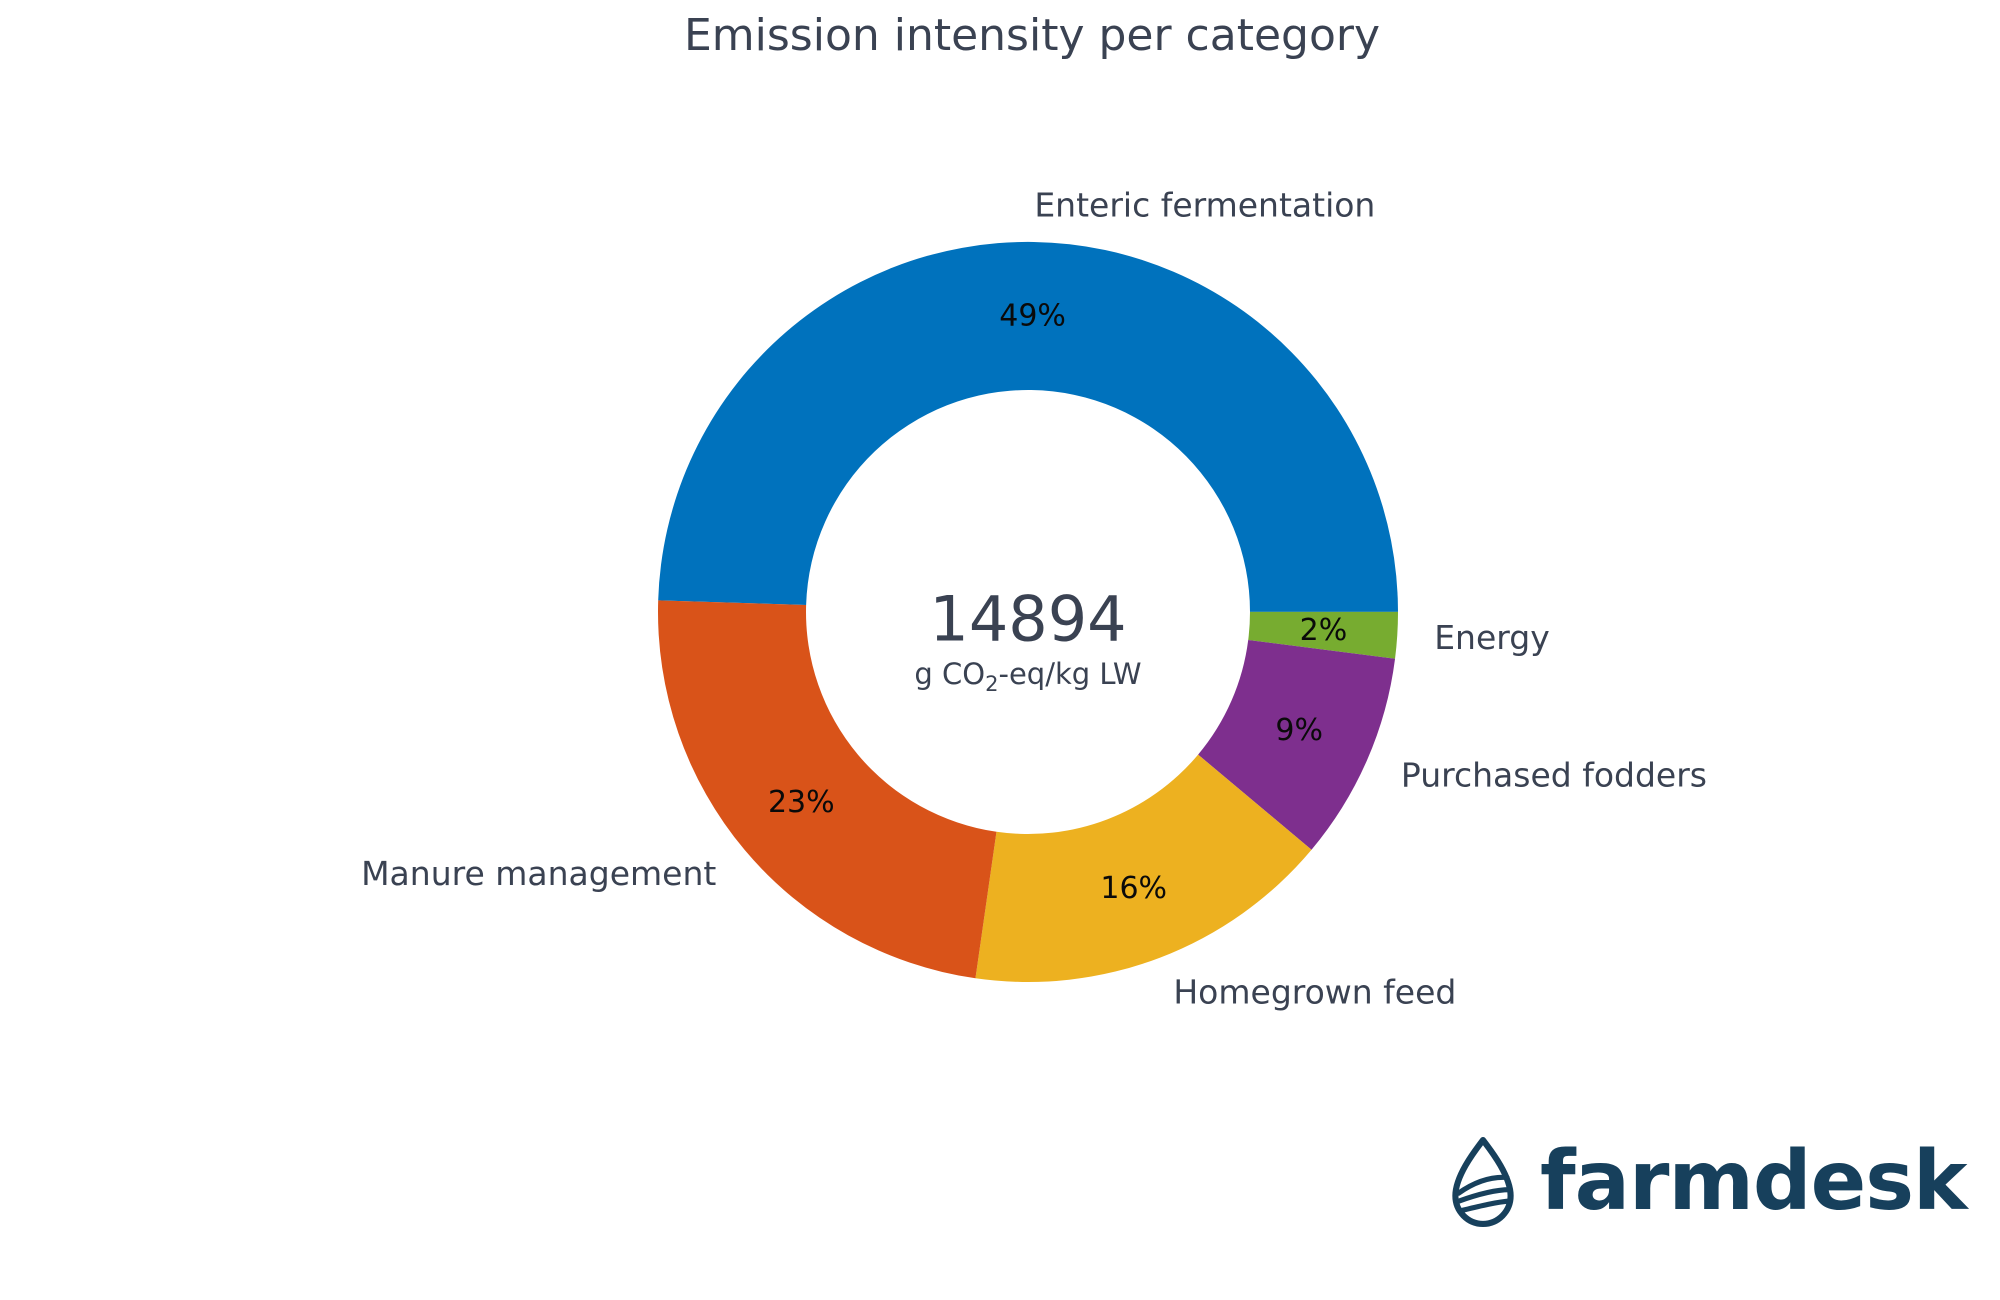 The height and width of the screenshot is (1300, 2000). I want to click on chart-title: Emission intensity per category, so click(1032, 35).